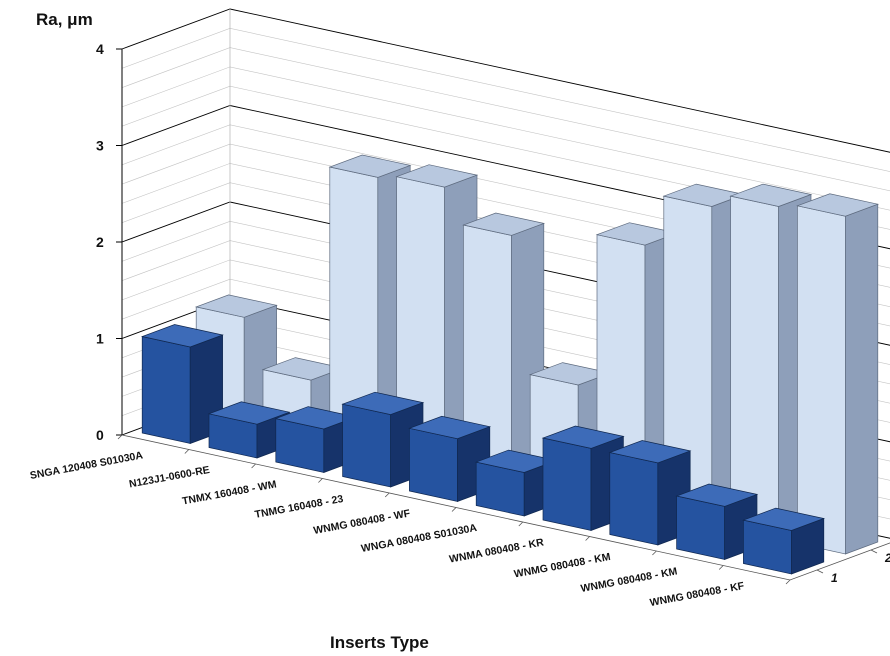 The image size is (890, 656). Describe the element at coordinates (64, 19) in the screenshot. I see `y-axis-label: Ra, μm` at that location.